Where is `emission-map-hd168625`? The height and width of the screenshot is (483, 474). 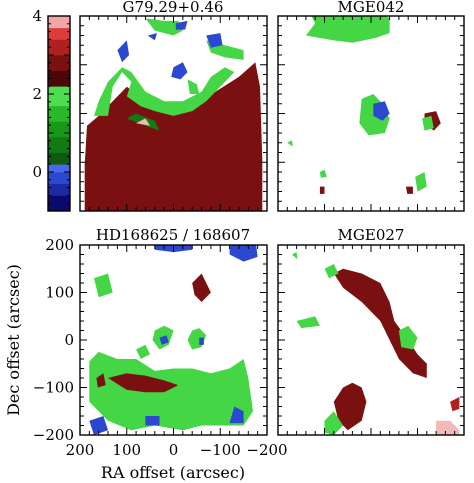 emission-map-hd168625 is located at coordinates (173, 340).